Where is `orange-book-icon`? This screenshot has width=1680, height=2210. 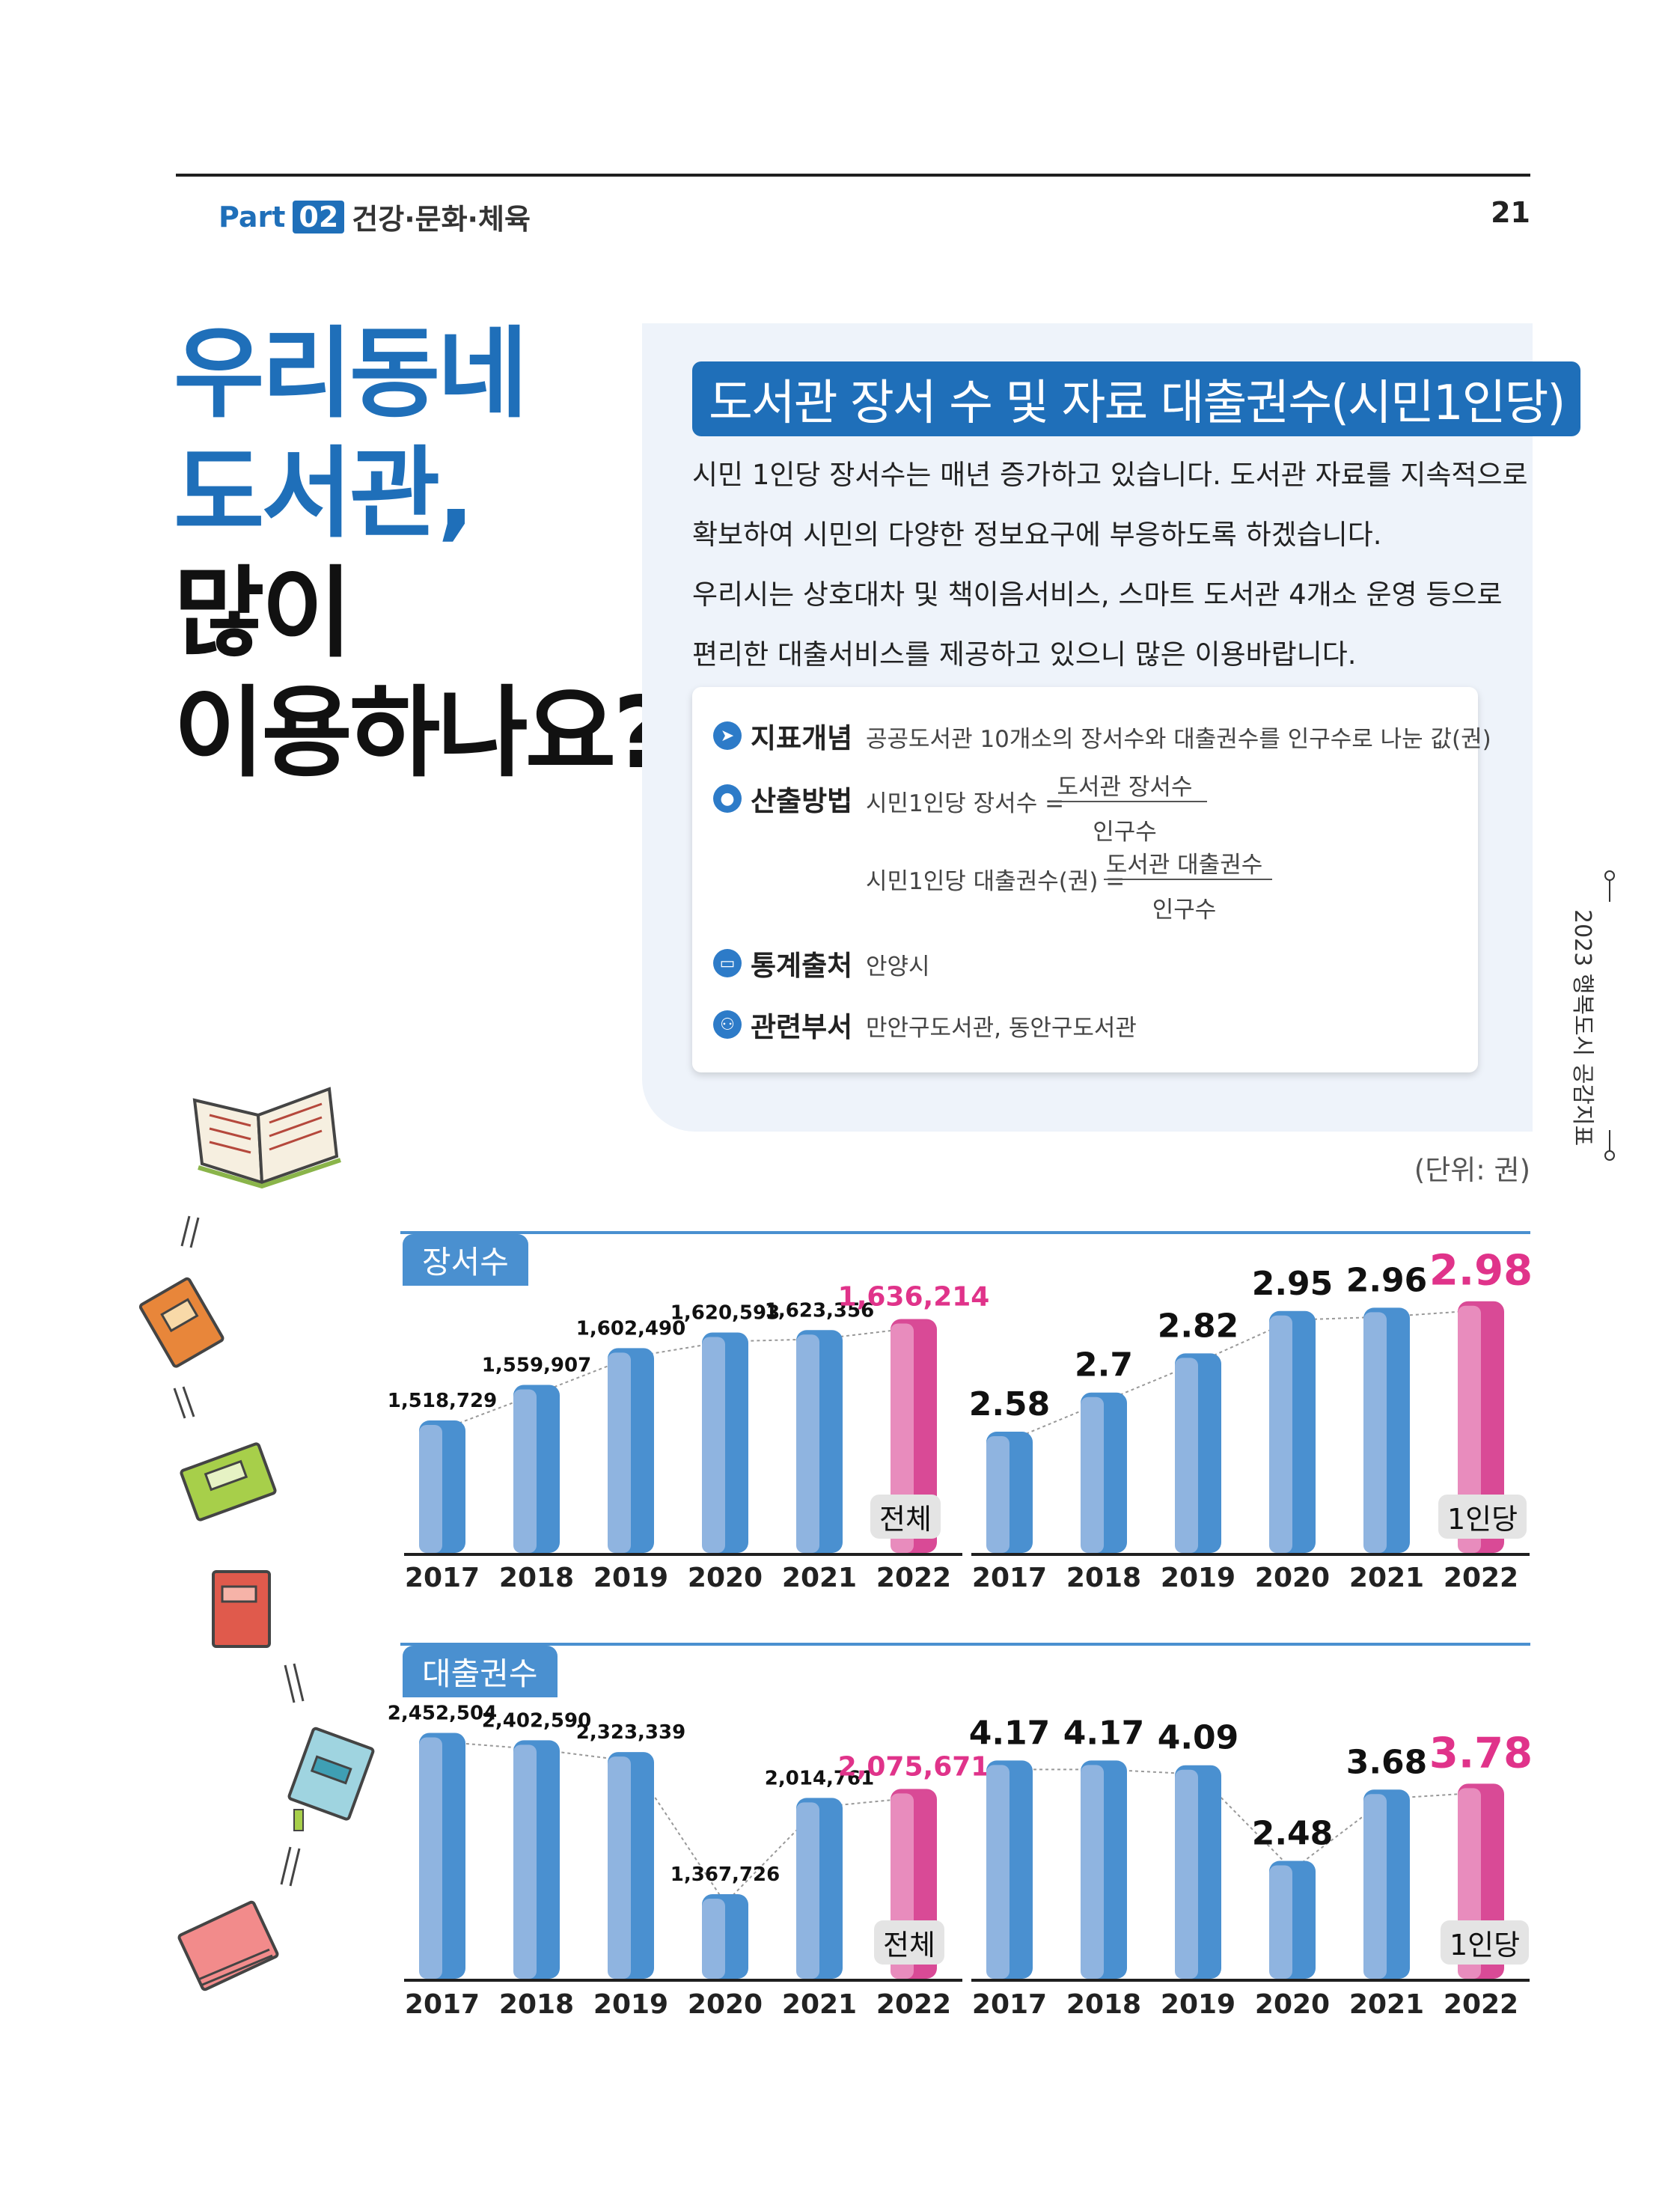
orange-book-icon is located at coordinates (181, 1322).